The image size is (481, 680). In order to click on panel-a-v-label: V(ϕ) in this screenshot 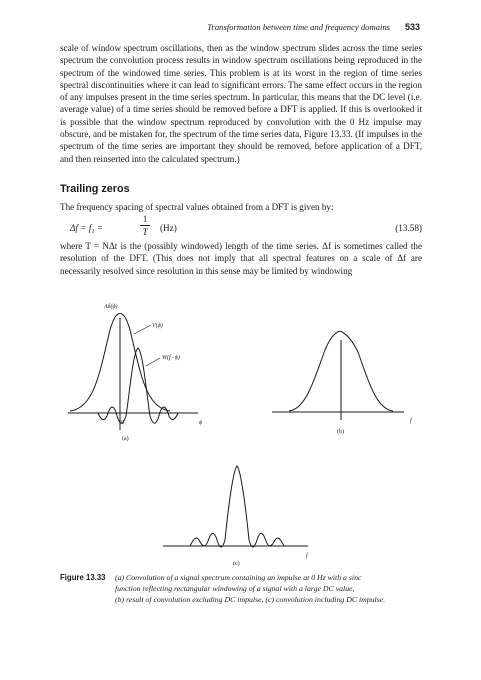, I will do `click(157, 325)`.